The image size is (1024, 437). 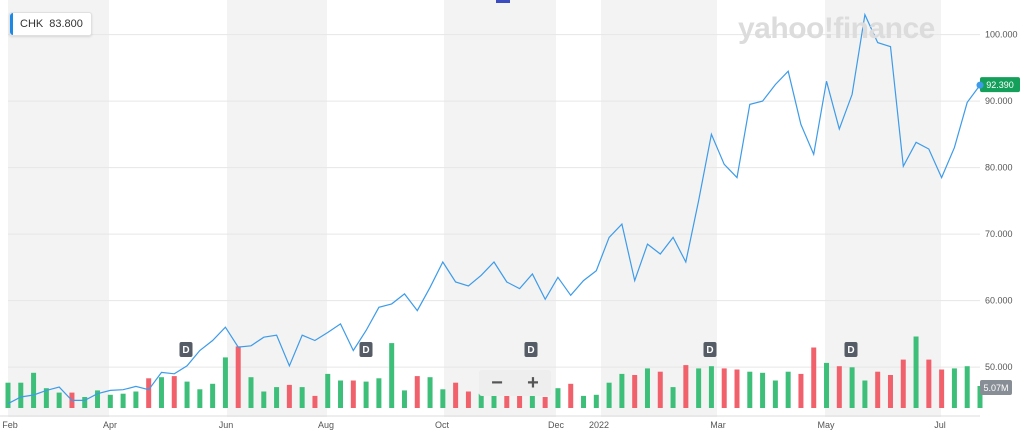 What do you see at coordinates (836, 28) in the screenshot?
I see `yahoo-finance-logo: yahoo!finance` at bounding box center [836, 28].